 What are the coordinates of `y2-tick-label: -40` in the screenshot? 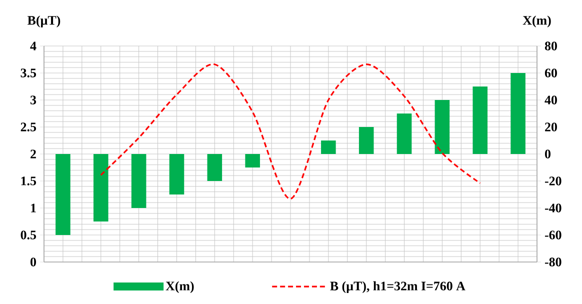 It's located at (553, 208).